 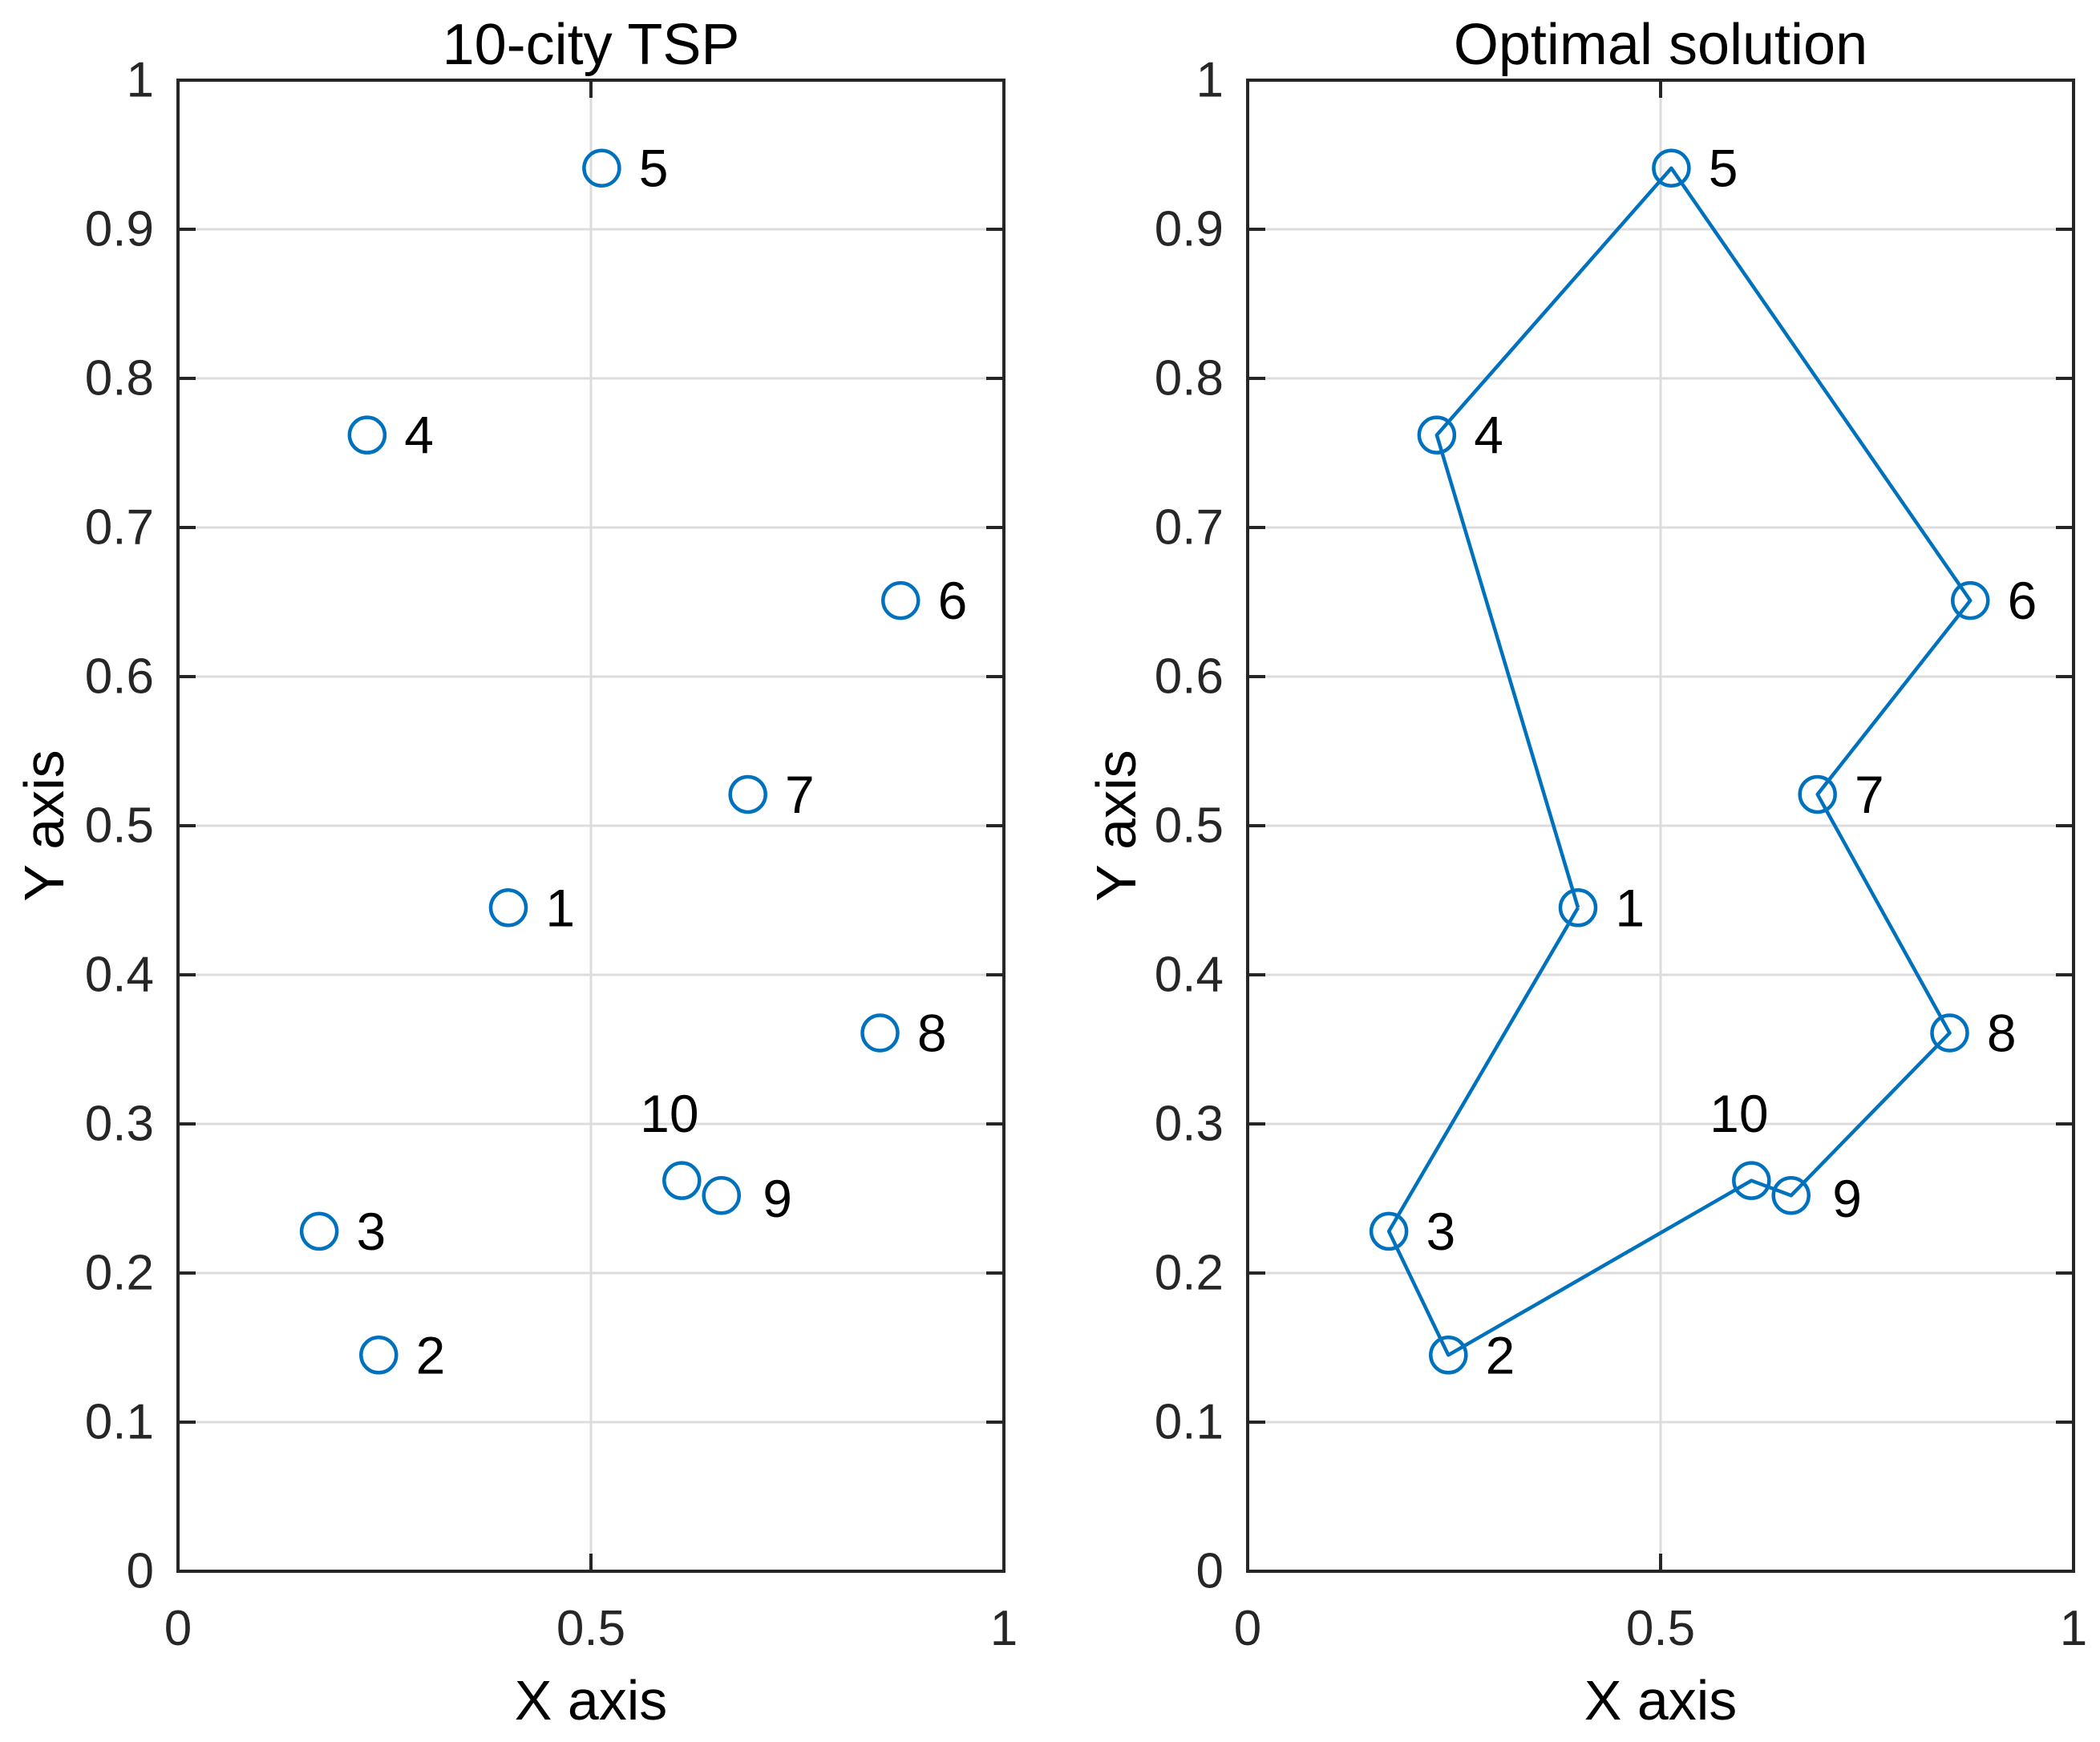 I want to click on left-plot-title: 10-city TSP, so click(x=591, y=45).